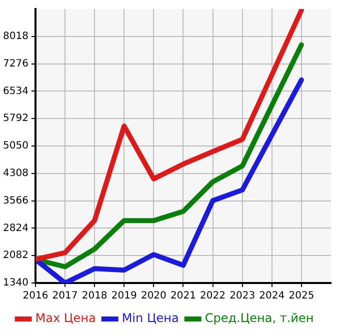  What do you see at coordinates (15, 118) in the screenshot?
I see `y-tick-label: 5792` at bounding box center [15, 118].